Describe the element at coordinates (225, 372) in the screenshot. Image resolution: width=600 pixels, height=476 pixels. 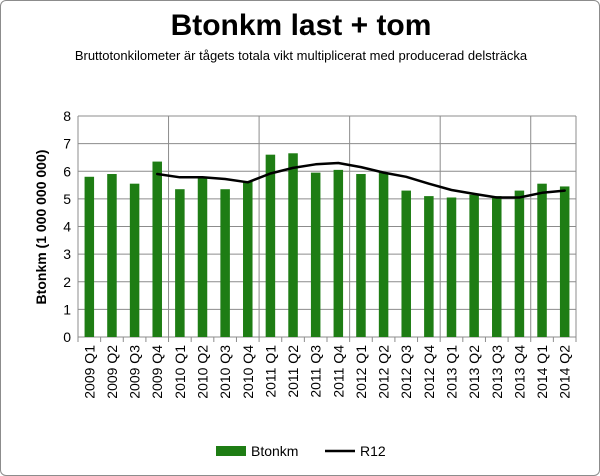
I see `x-tick-label: 2010 Q3` at that location.